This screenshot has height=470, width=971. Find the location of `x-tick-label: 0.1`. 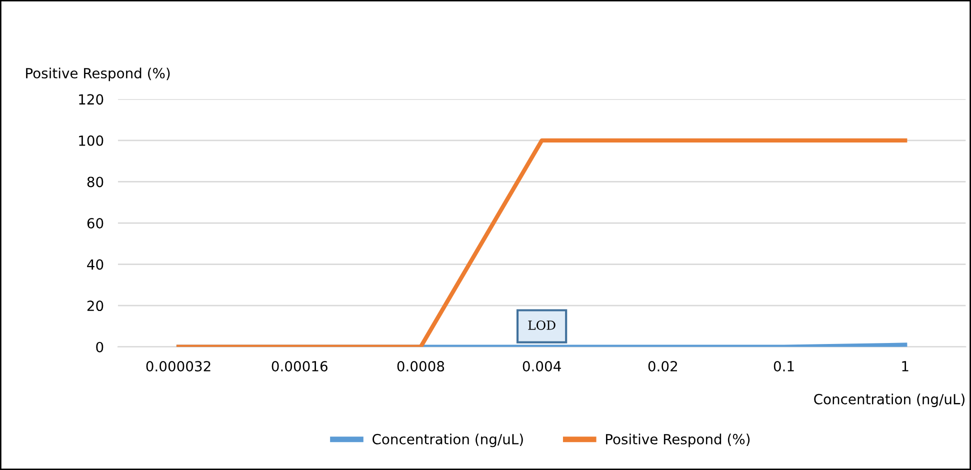

x-tick-label: 0.1 is located at coordinates (784, 366).